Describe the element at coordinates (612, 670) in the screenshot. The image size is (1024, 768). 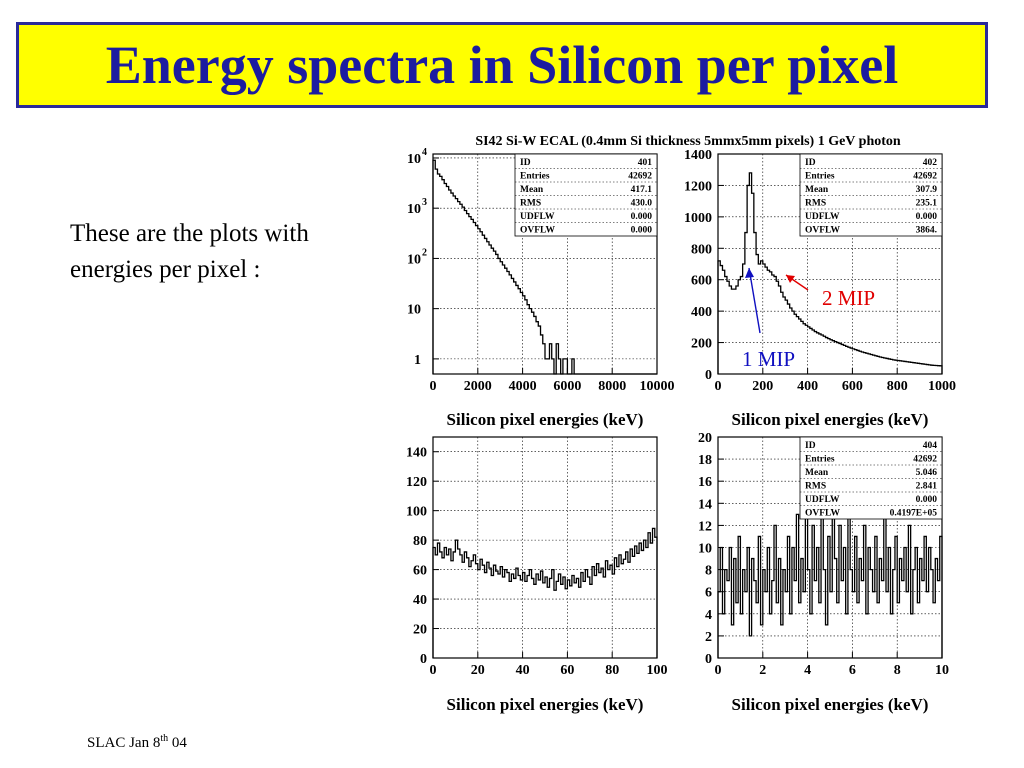
I see `x-tick-label: 80` at that location.